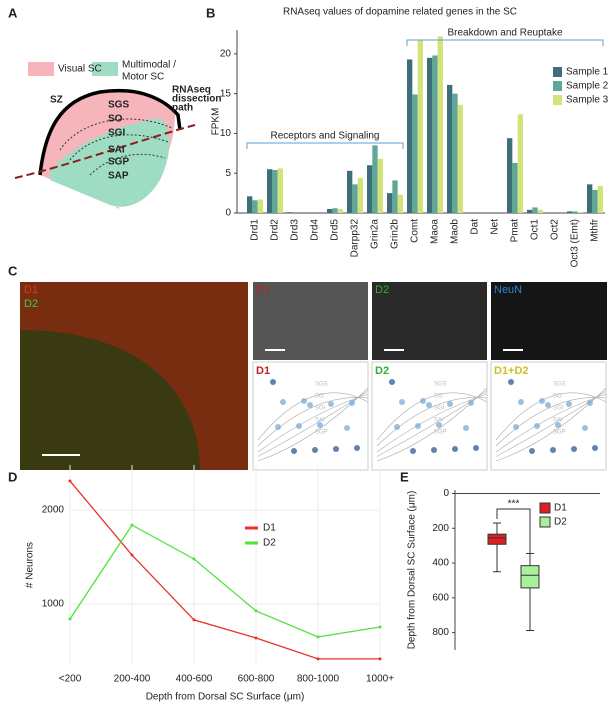  What do you see at coordinates (269, 528) in the screenshot?
I see `legend-label: D1` at bounding box center [269, 528].